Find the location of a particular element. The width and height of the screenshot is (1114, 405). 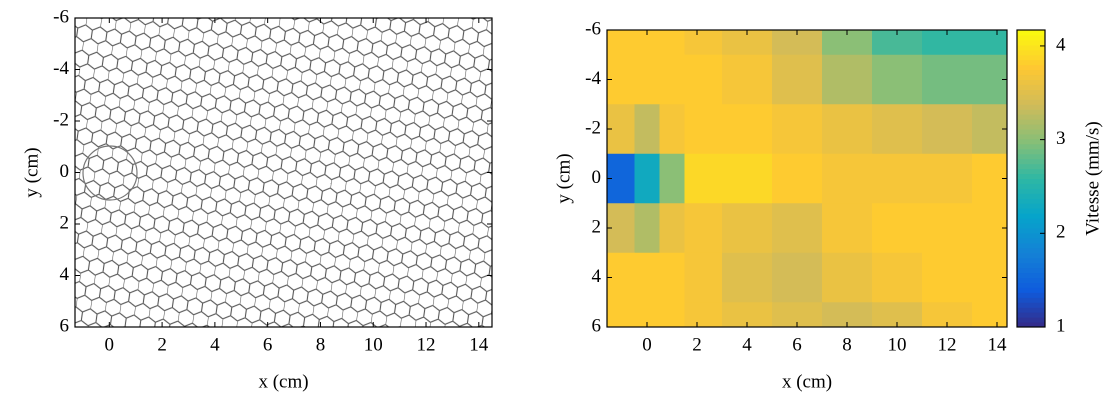

colorbar-frame is located at coordinates (1031, 178).